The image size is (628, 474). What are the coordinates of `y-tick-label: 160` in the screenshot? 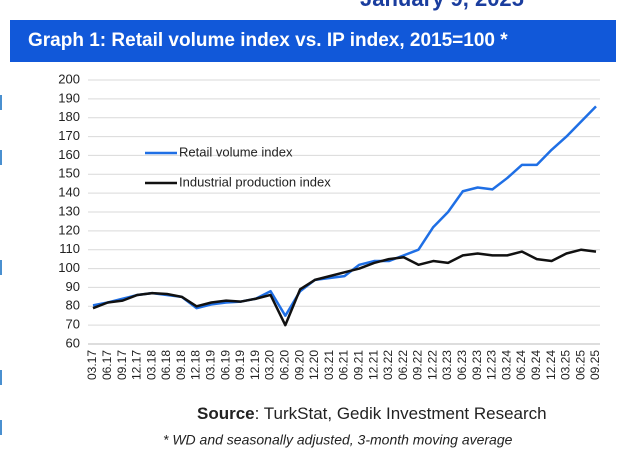 It's located at (69, 154).